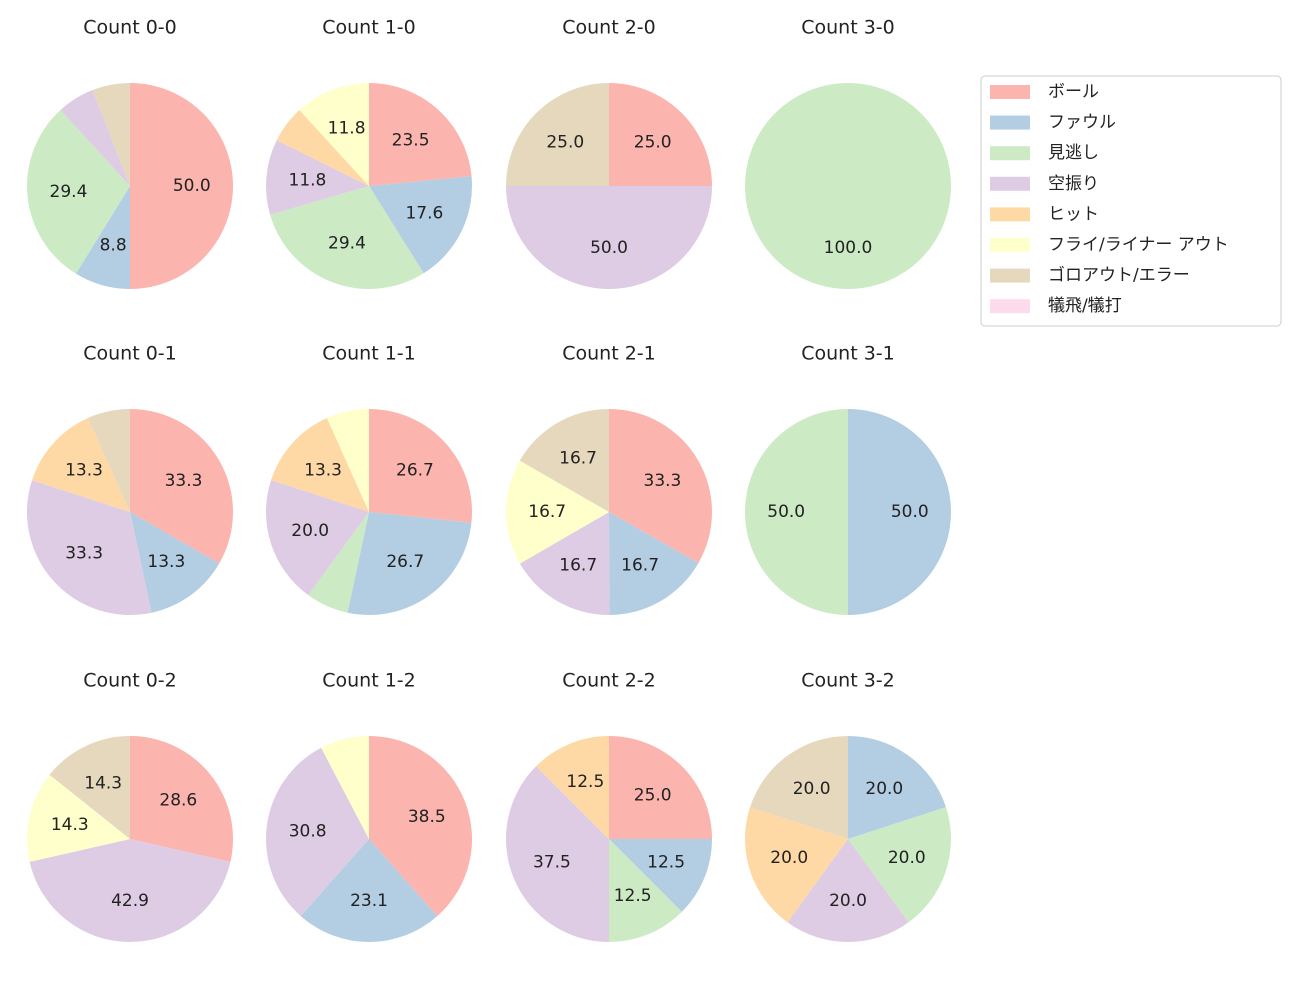 The height and width of the screenshot is (1000, 1300). I want to click on slice-label: 30.8, so click(308, 832).